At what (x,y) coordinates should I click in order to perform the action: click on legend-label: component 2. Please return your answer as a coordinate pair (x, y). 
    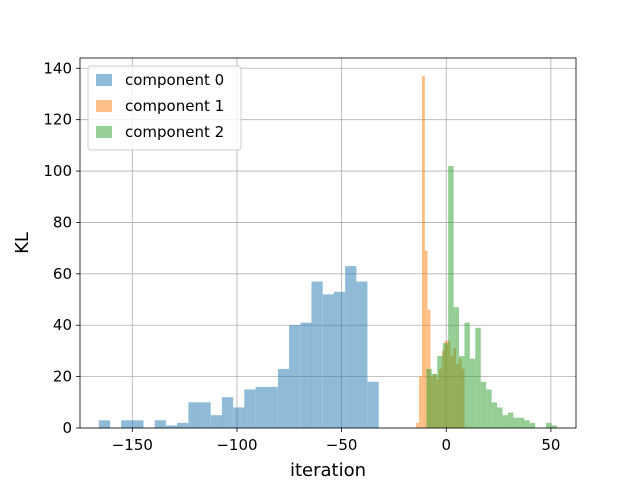
    Looking at the image, I should click on (174, 132).